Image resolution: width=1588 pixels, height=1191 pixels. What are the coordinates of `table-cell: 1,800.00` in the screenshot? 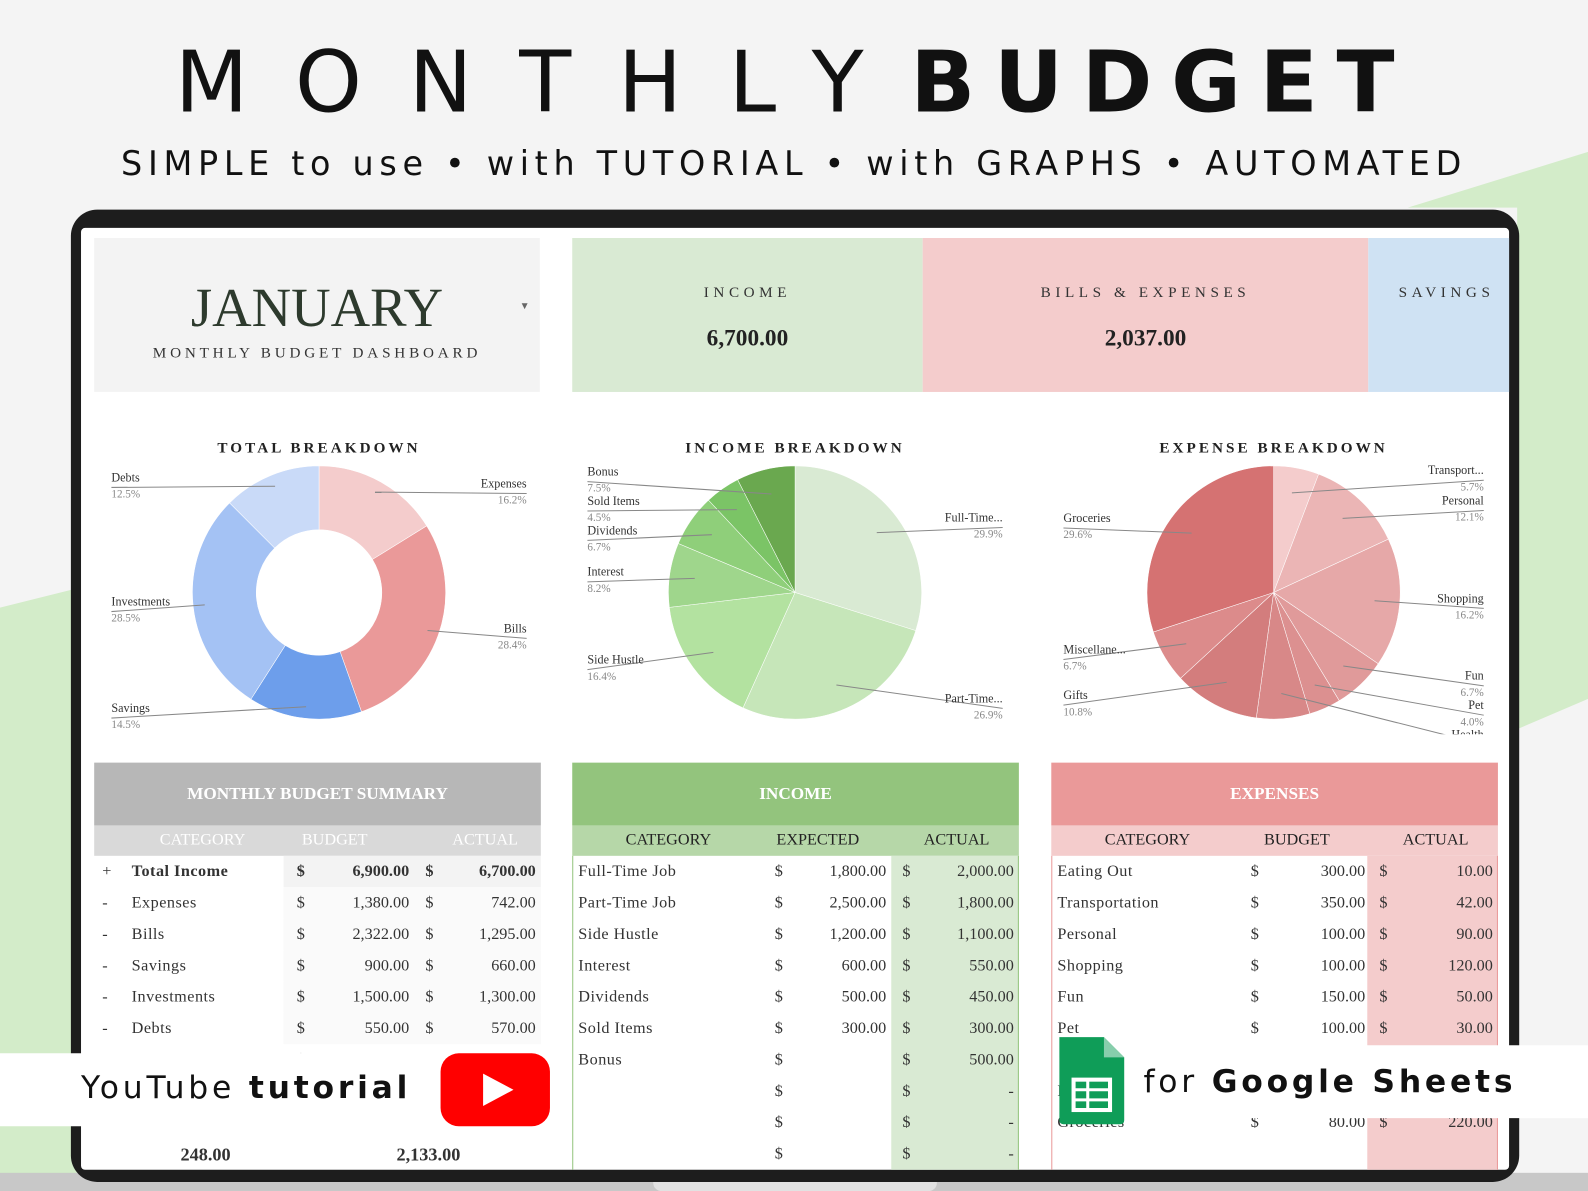 It's located at (985, 903).